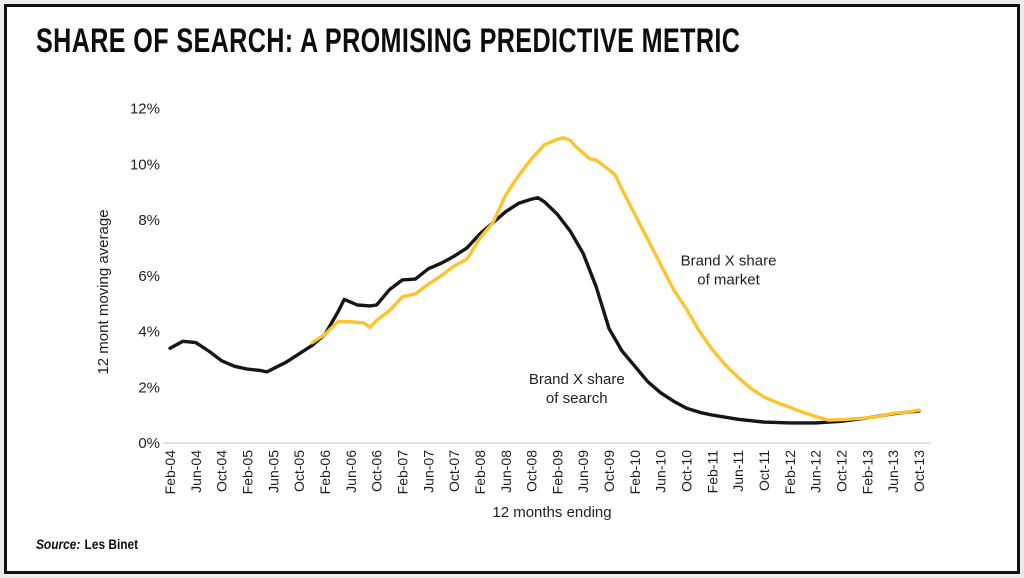  What do you see at coordinates (149, 443) in the screenshot?
I see `y-tick-label: 0%` at bounding box center [149, 443].